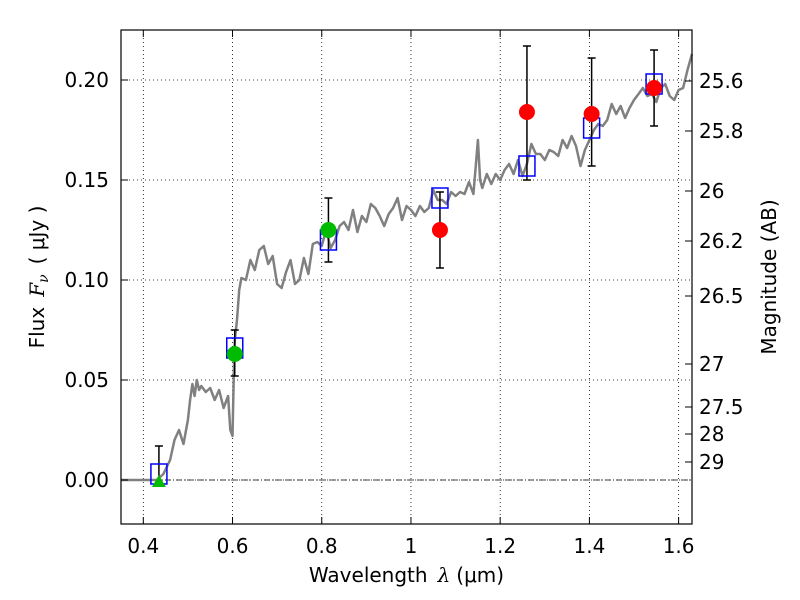 Image resolution: width=800 pixels, height=600 pixels. Describe the element at coordinates (38, 277) in the screenshot. I see `y-axis-label: FluxFν( μJy )` at that location.